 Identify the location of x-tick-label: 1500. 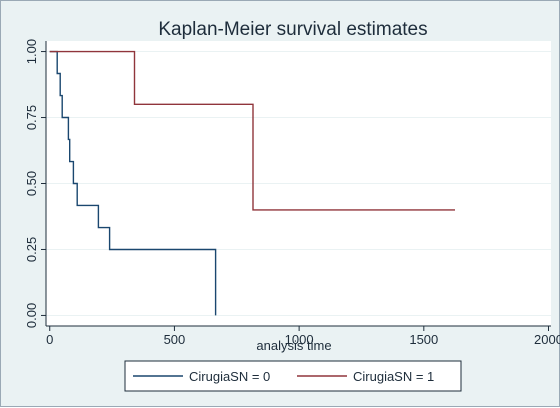
(423, 339).